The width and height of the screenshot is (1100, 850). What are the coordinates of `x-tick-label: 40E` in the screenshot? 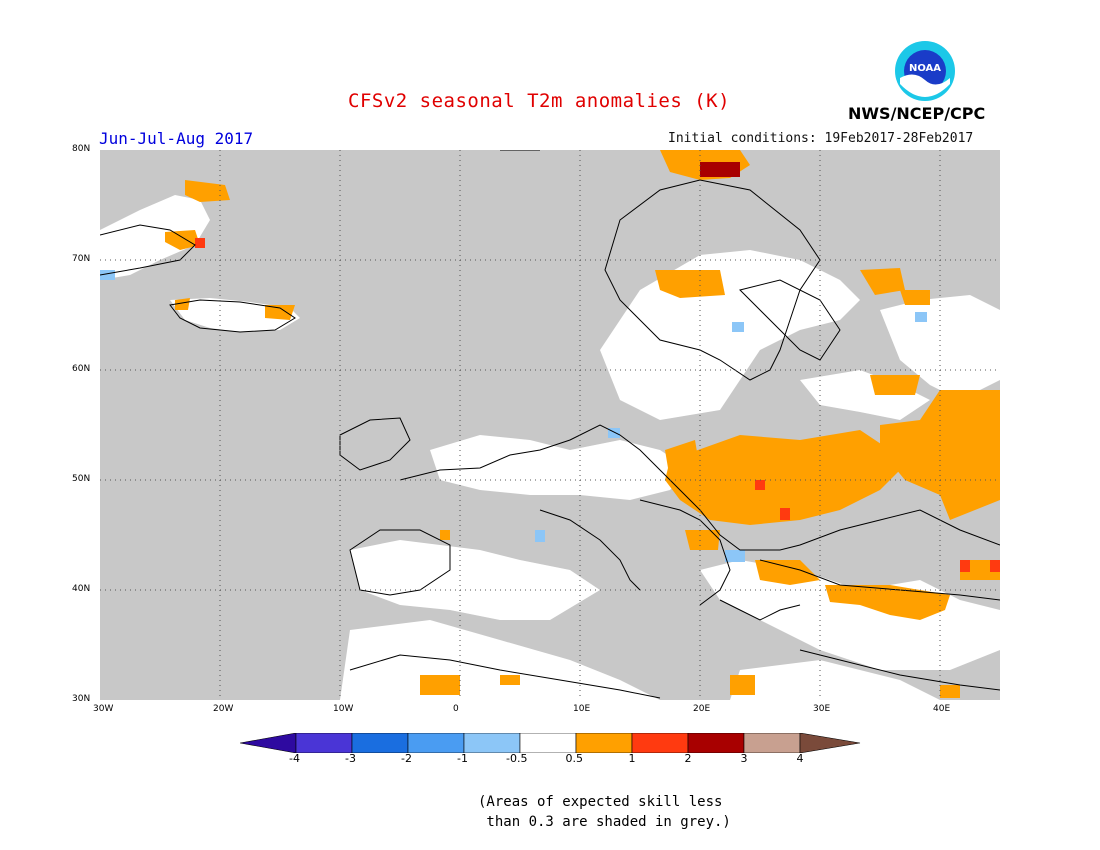 It's located at (942, 709).